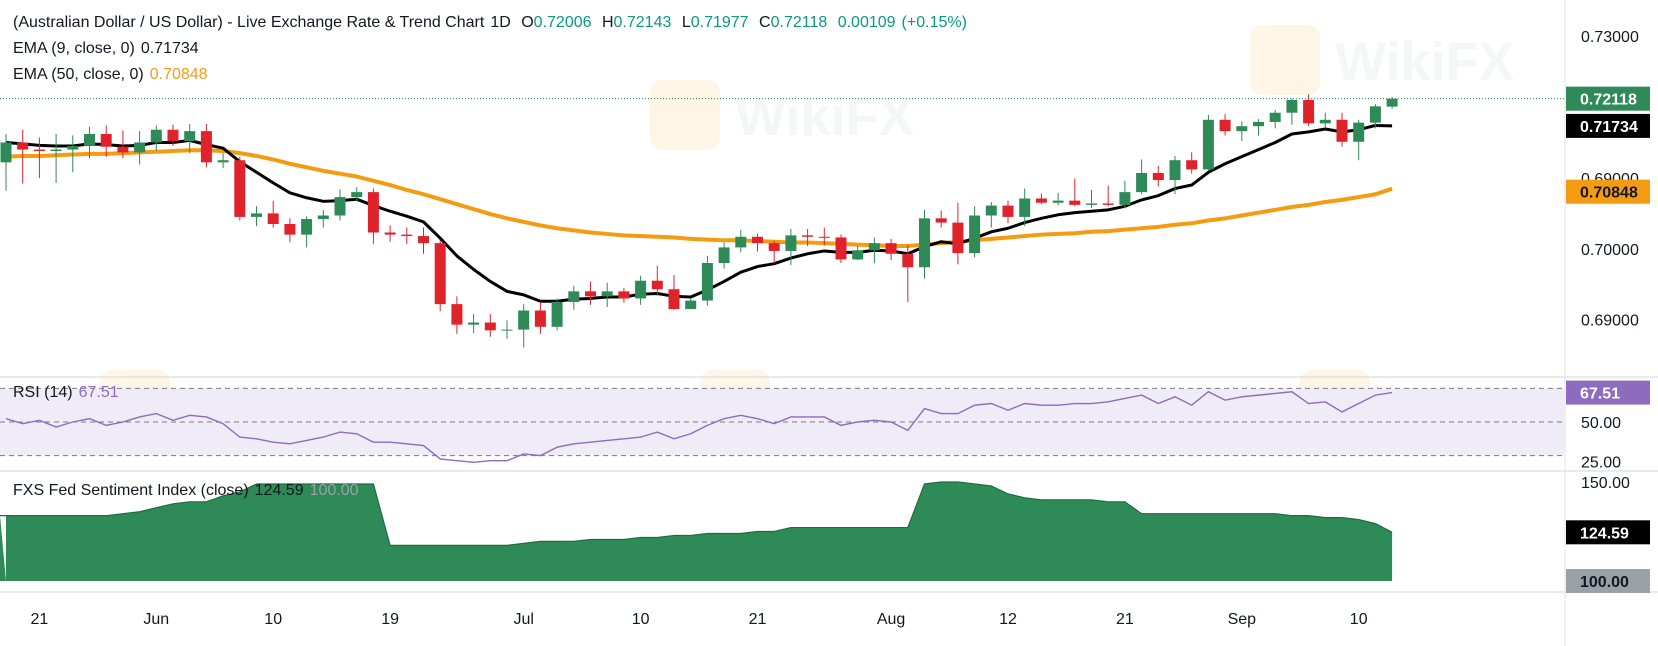  Describe the element at coordinates (607, 22) in the screenshot. I see `high-label: H` at that location.